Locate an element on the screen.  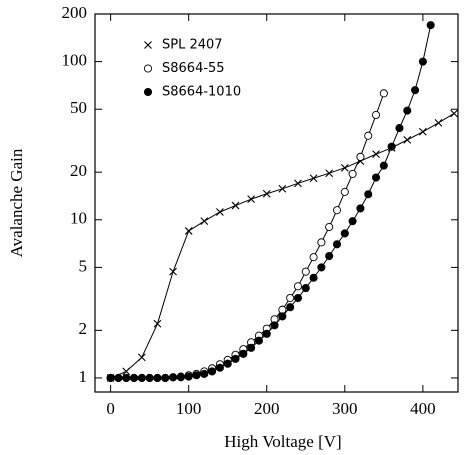
y-tick-label: 10 is located at coordinates (78, 218).